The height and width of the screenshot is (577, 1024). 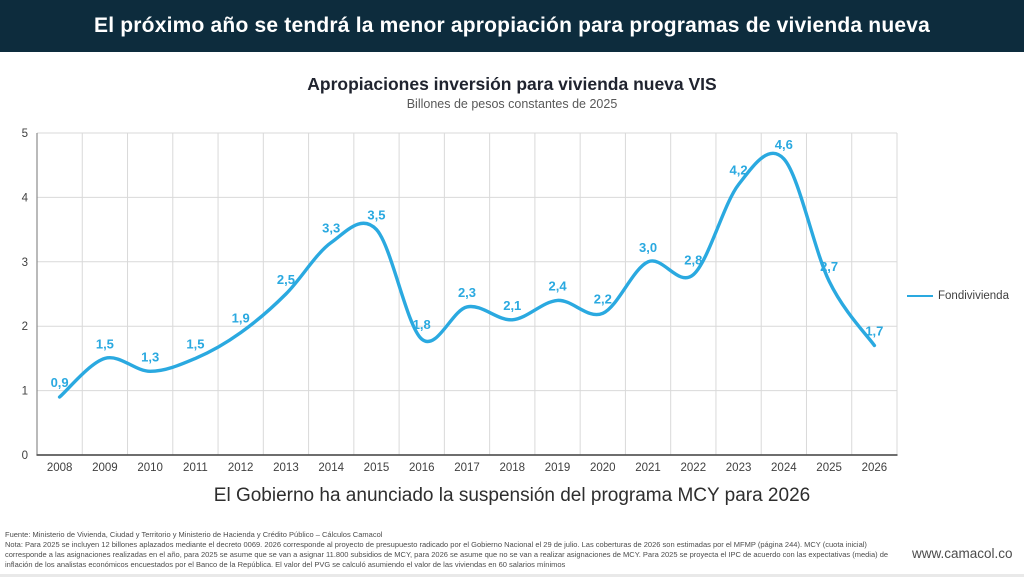 I want to click on data-label: 4,6, so click(x=784, y=144).